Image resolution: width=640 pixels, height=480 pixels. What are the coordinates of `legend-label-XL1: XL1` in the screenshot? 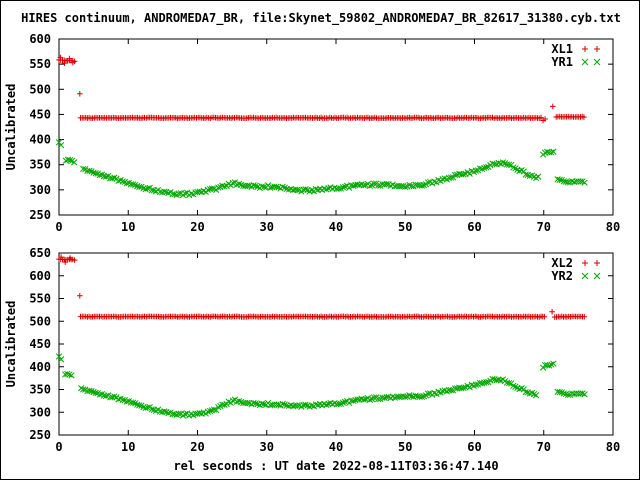 It's located at (562, 49).